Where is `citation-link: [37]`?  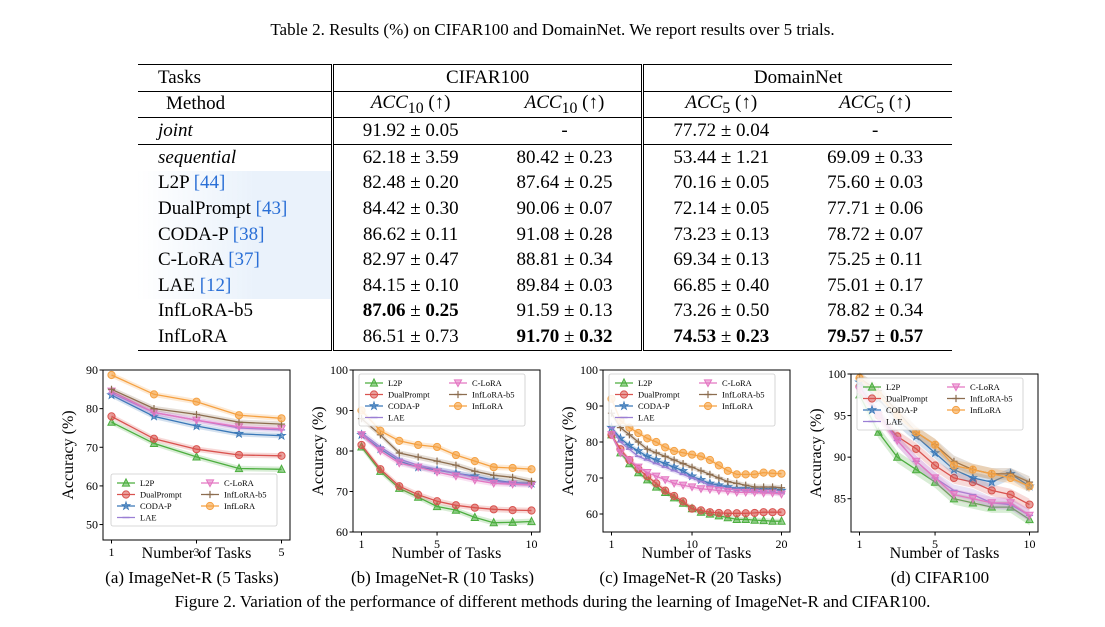 citation-link: [37] is located at coordinates (244, 260).